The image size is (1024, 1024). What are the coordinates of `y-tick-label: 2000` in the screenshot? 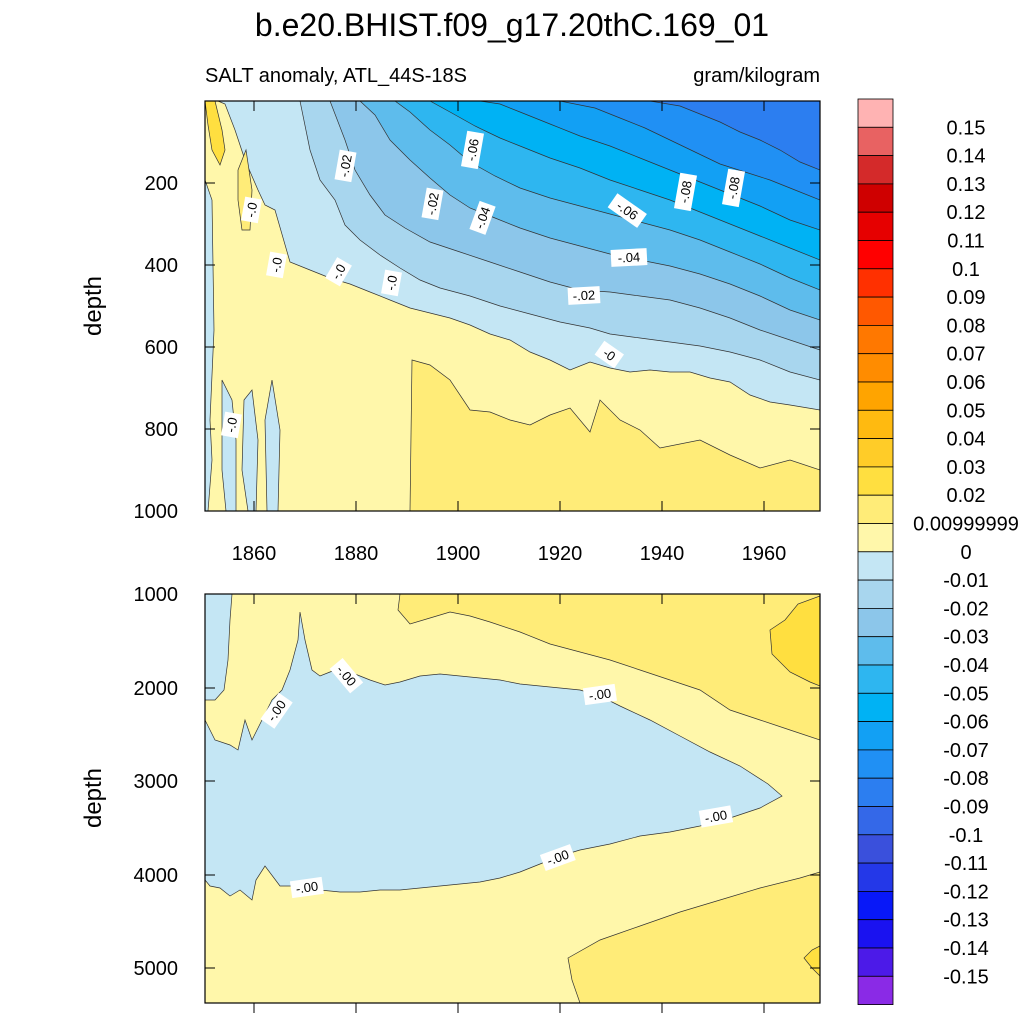 It's located at (156, 689).